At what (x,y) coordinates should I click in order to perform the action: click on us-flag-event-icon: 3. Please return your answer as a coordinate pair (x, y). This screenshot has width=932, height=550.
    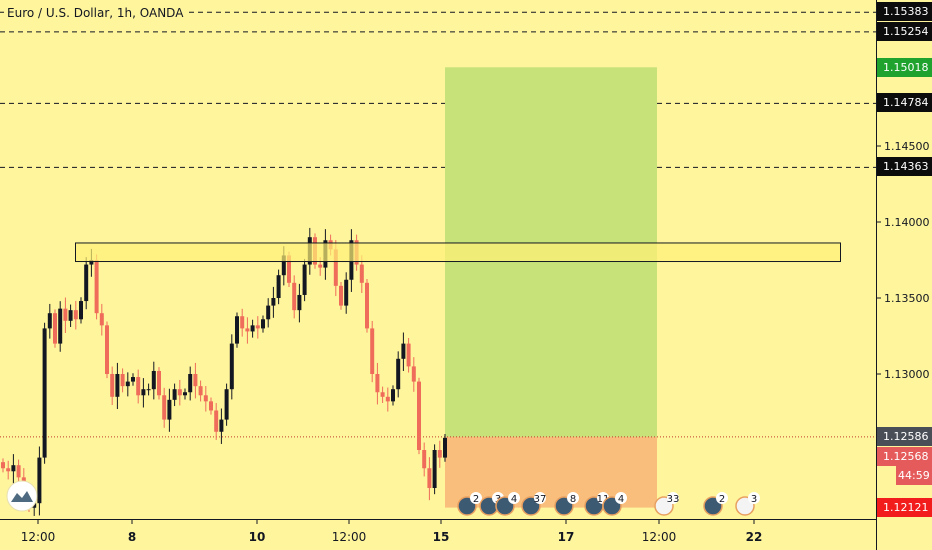
    Looking at the image, I should click on (747, 504).